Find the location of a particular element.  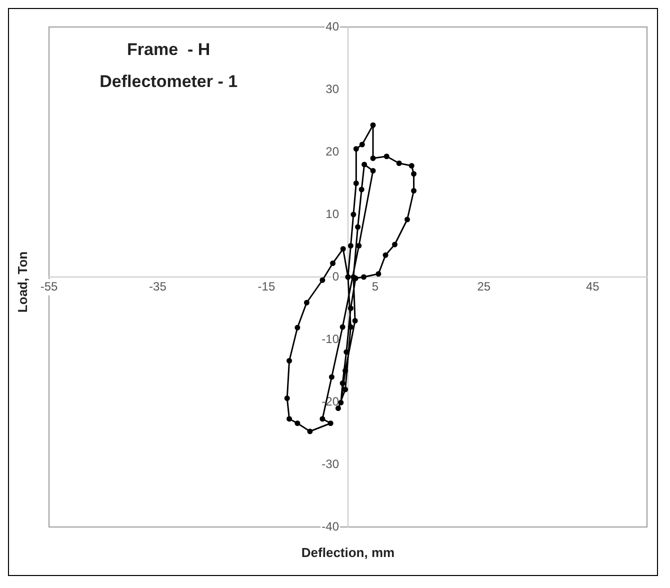

y-tick-label: 0 is located at coordinates (336, 276).